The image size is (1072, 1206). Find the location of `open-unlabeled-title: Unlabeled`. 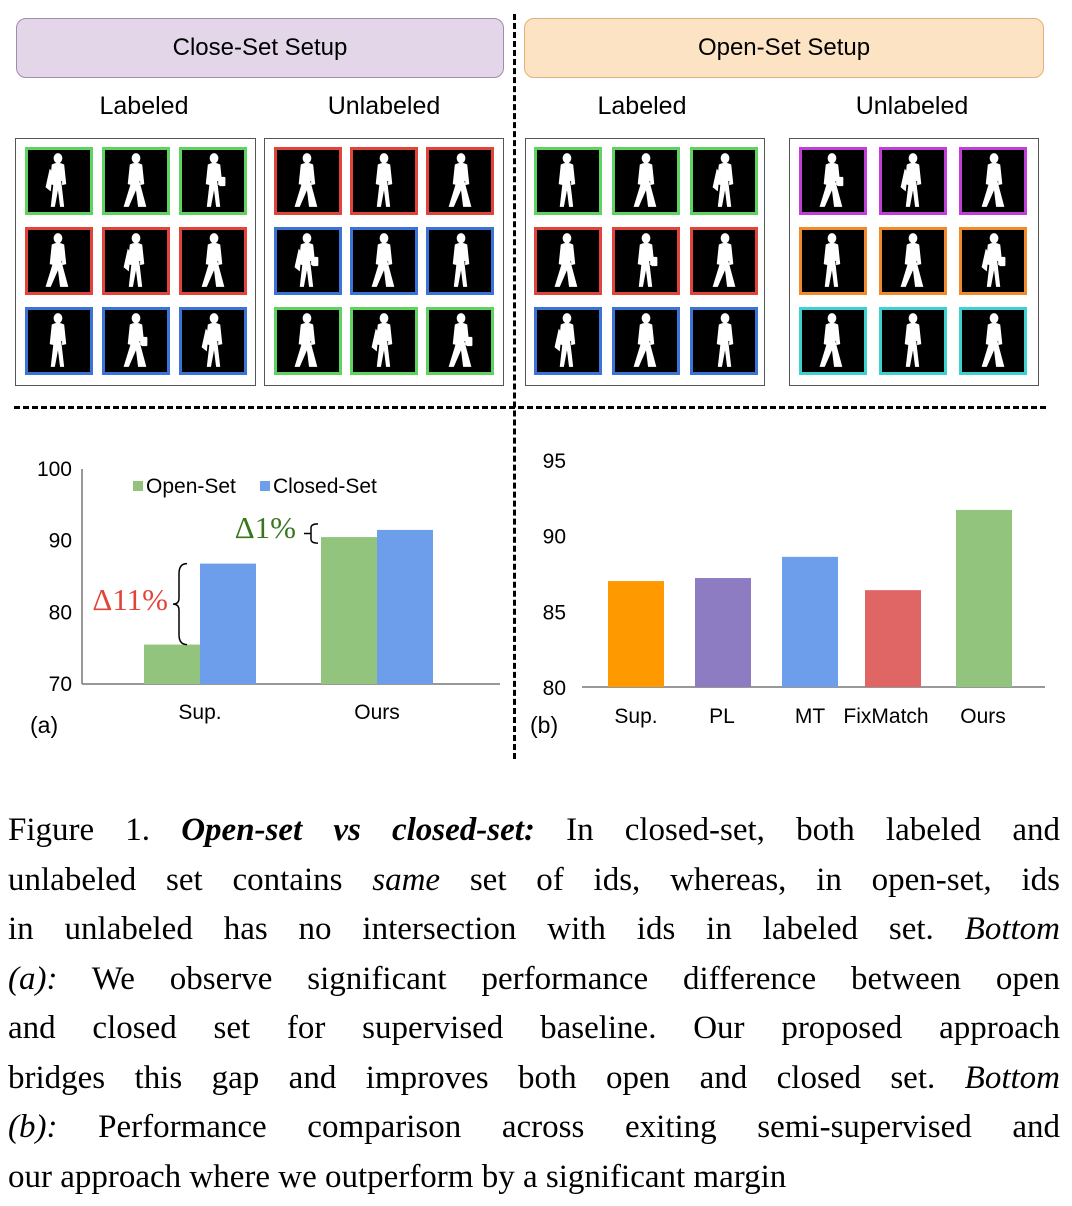

open-unlabeled-title: Unlabeled is located at coordinates (912, 106).